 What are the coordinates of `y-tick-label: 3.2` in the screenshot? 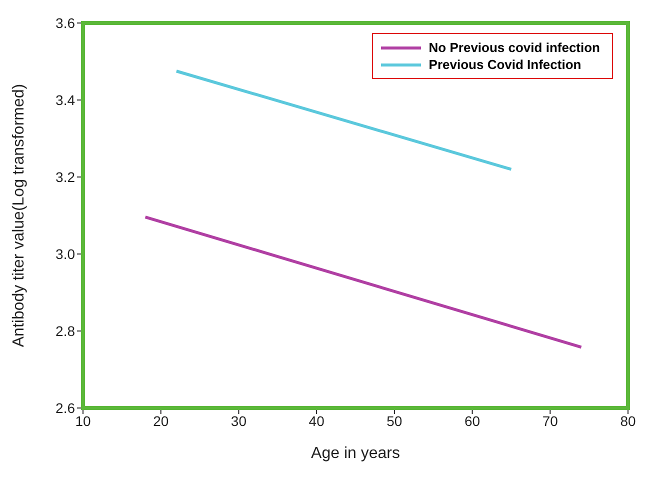 It's located at (66, 176).